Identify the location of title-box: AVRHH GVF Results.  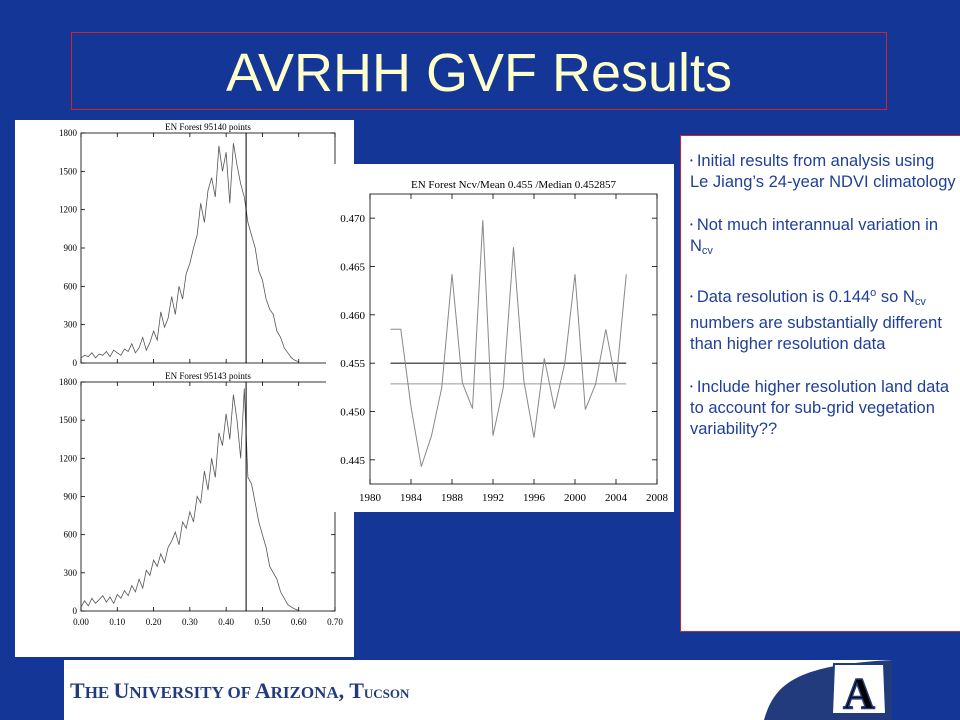
(479, 71).